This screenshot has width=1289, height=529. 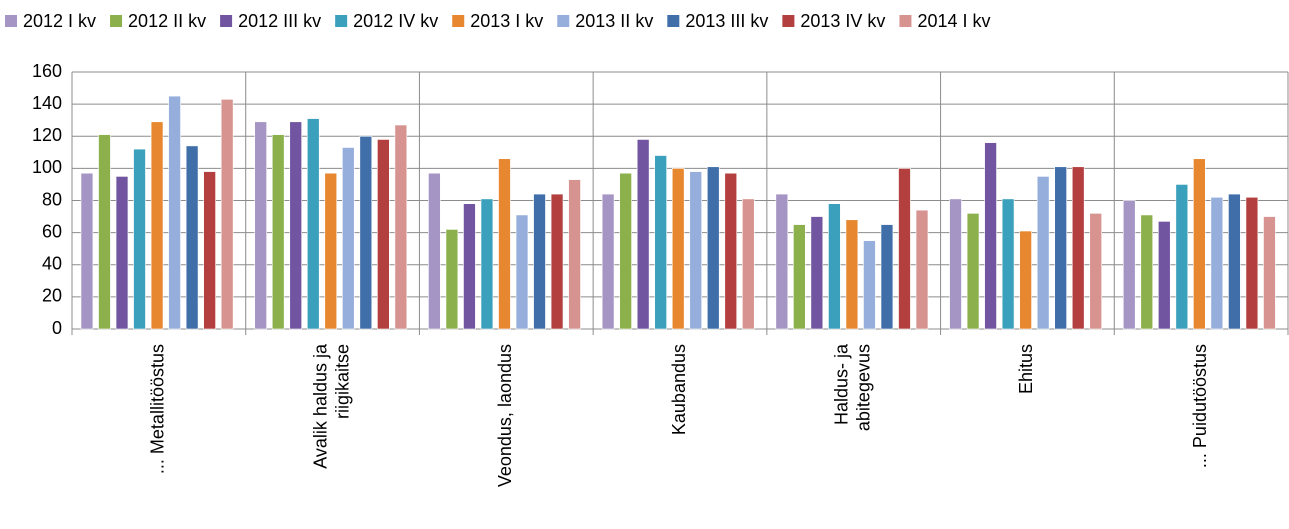 What do you see at coordinates (47, 135) in the screenshot?
I see `y-tick-label: 120` at bounding box center [47, 135].